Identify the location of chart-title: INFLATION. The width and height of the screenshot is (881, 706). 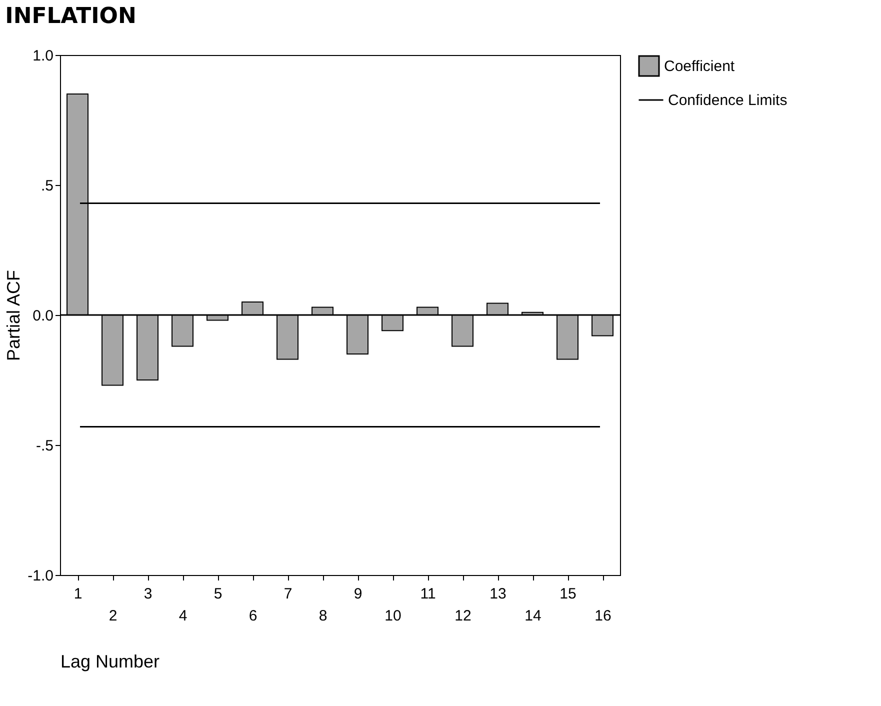
(70, 16).